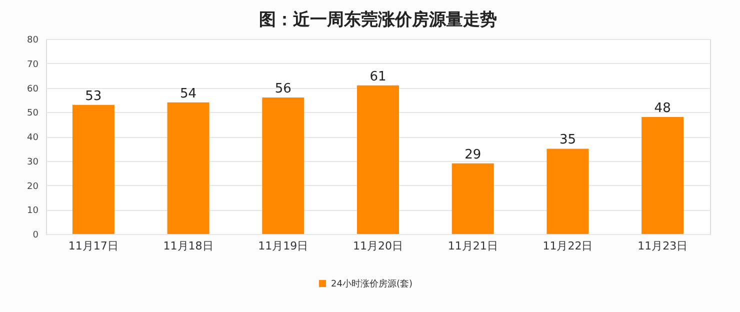 This screenshot has height=312, width=740. What do you see at coordinates (283, 89) in the screenshot?
I see `data-label: 56` at bounding box center [283, 89].